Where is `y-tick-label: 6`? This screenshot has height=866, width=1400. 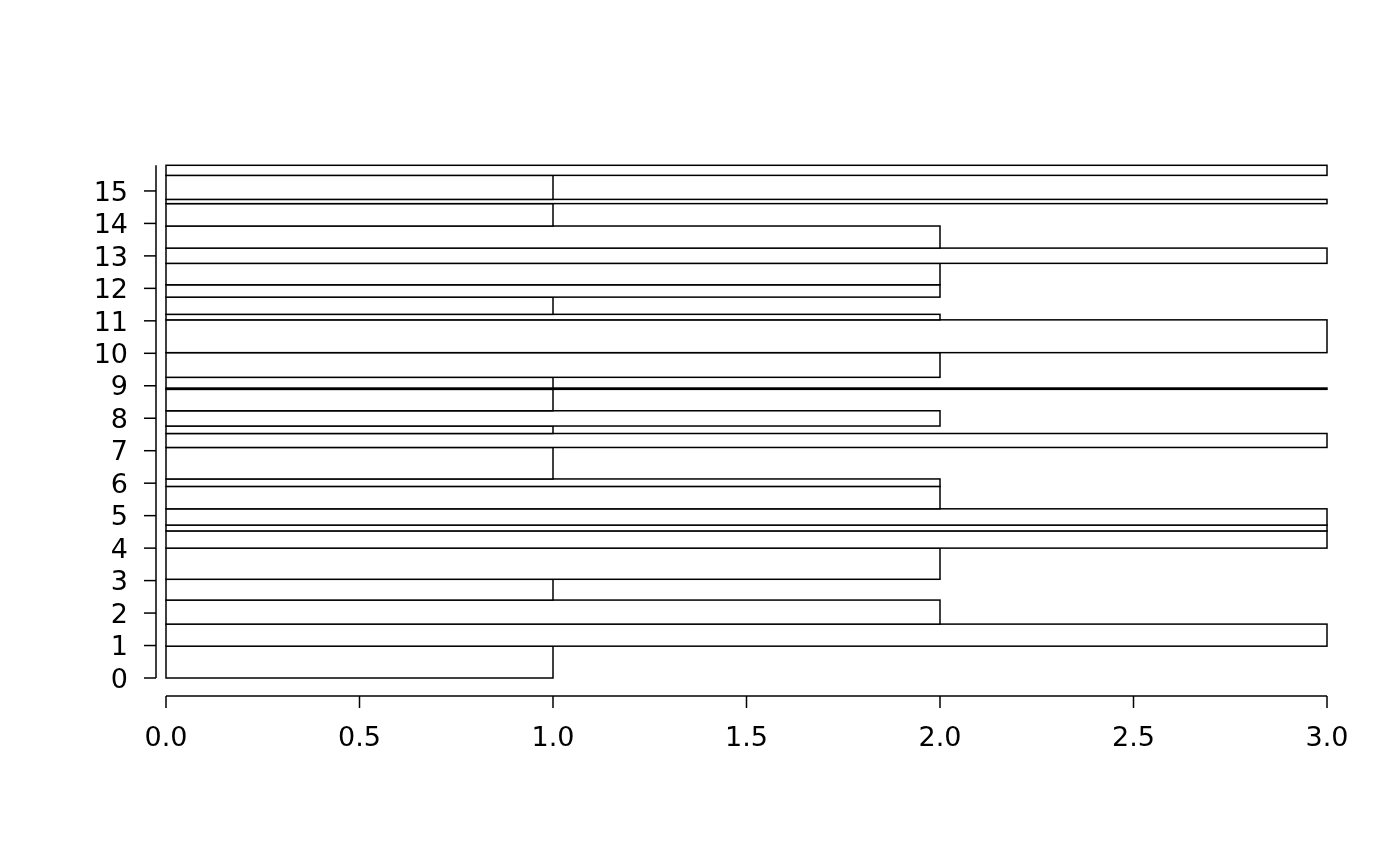 y-tick-label: 6 is located at coordinates (119, 483).